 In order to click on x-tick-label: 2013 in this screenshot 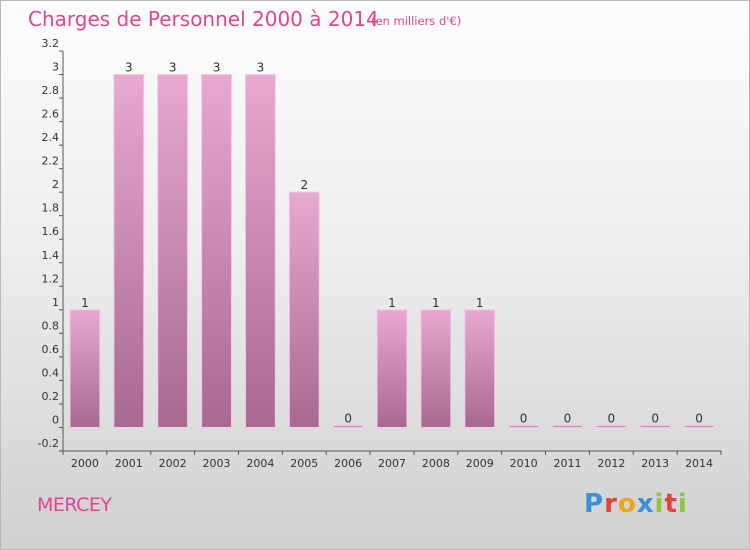, I will do `click(655, 463)`.